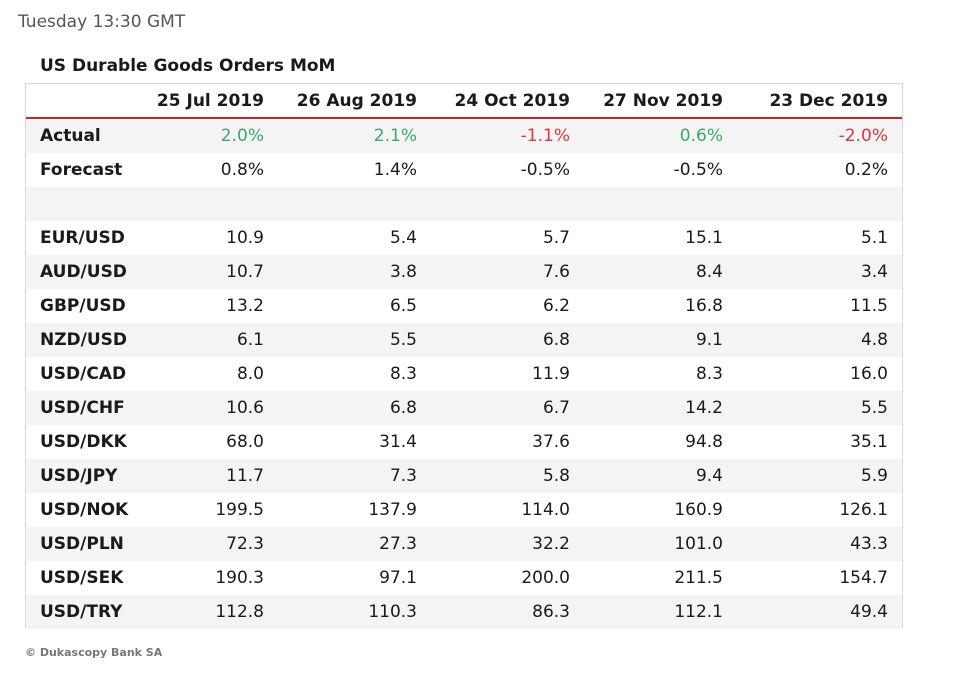 The width and height of the screenshot is (963, 692). What do you see at coordinates (698, 510) in the screenshot?
I see `cell-value: 160.9` at bounding box center [698, 510].